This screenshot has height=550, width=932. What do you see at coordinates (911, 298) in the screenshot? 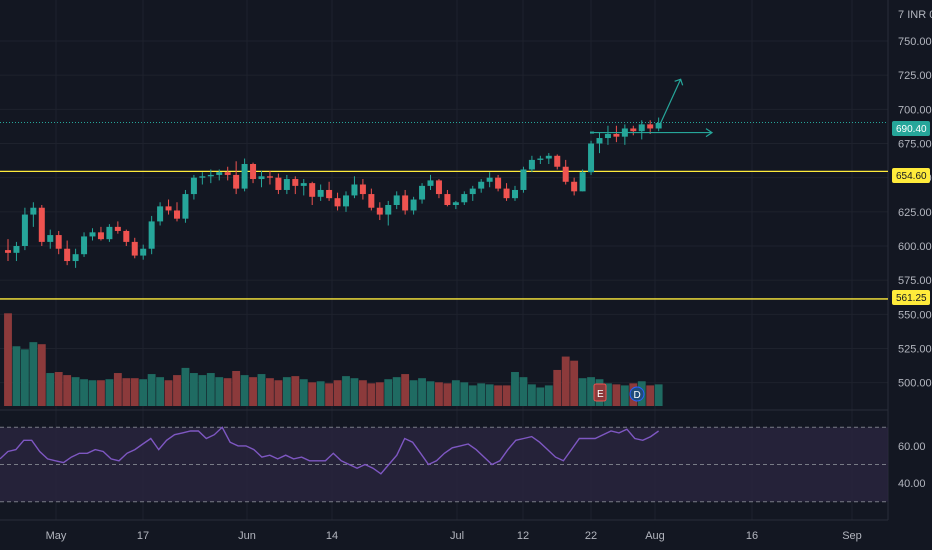
I see `level-lower-label: 561.25` at bounding box center [911, 298].